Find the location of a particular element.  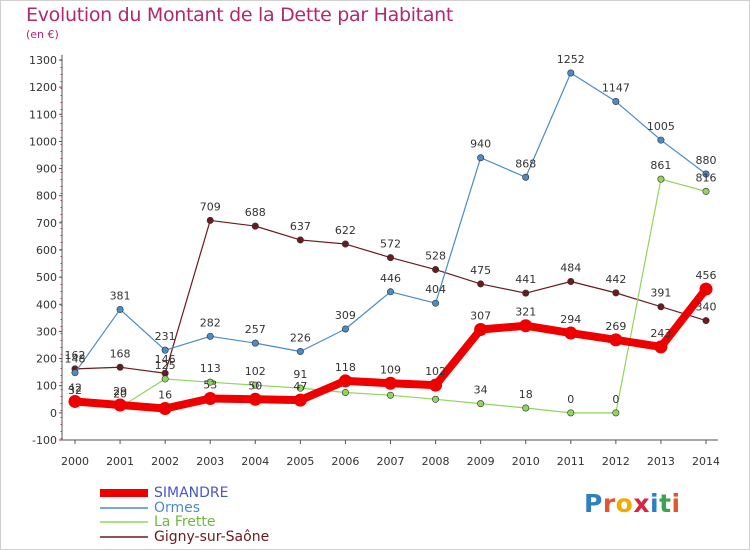

data-label: 294 is located at coordinates (570, 319).